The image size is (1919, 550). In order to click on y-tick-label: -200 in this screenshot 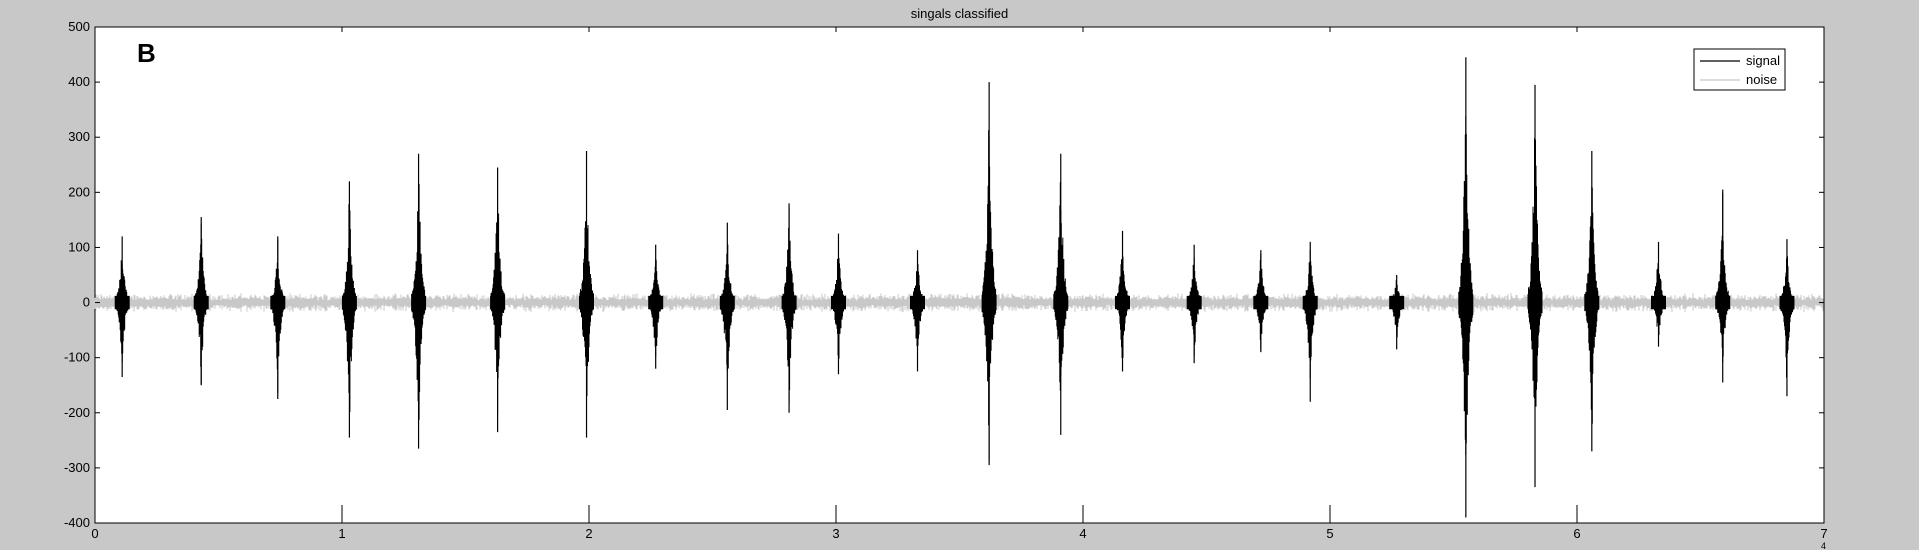, I will do `click(77, 412)`.